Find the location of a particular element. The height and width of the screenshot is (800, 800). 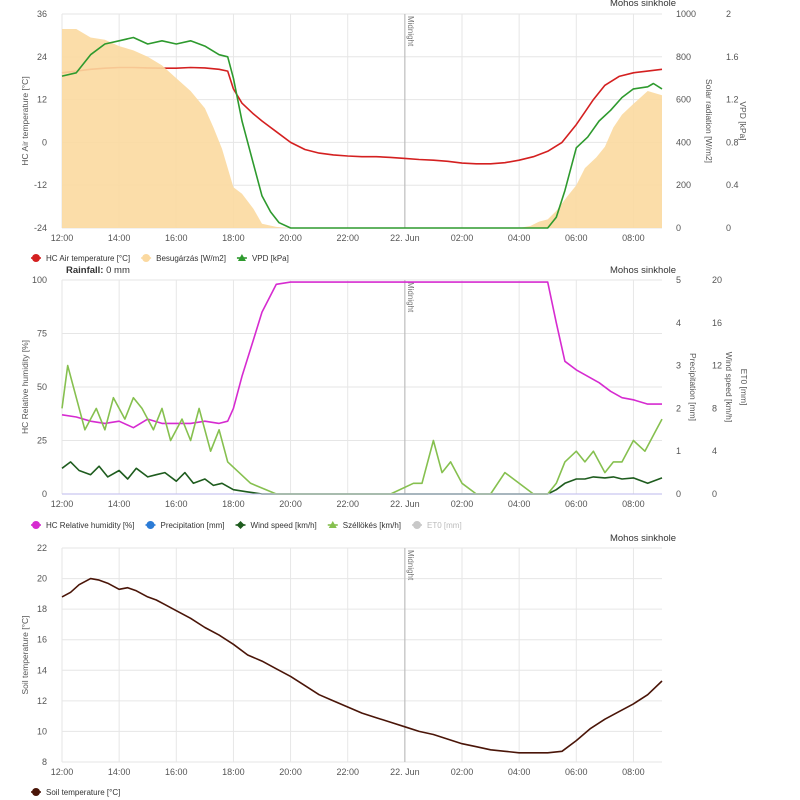

y-axis-title: HC Air temperature [°C] is located at coordinates (25, 120).